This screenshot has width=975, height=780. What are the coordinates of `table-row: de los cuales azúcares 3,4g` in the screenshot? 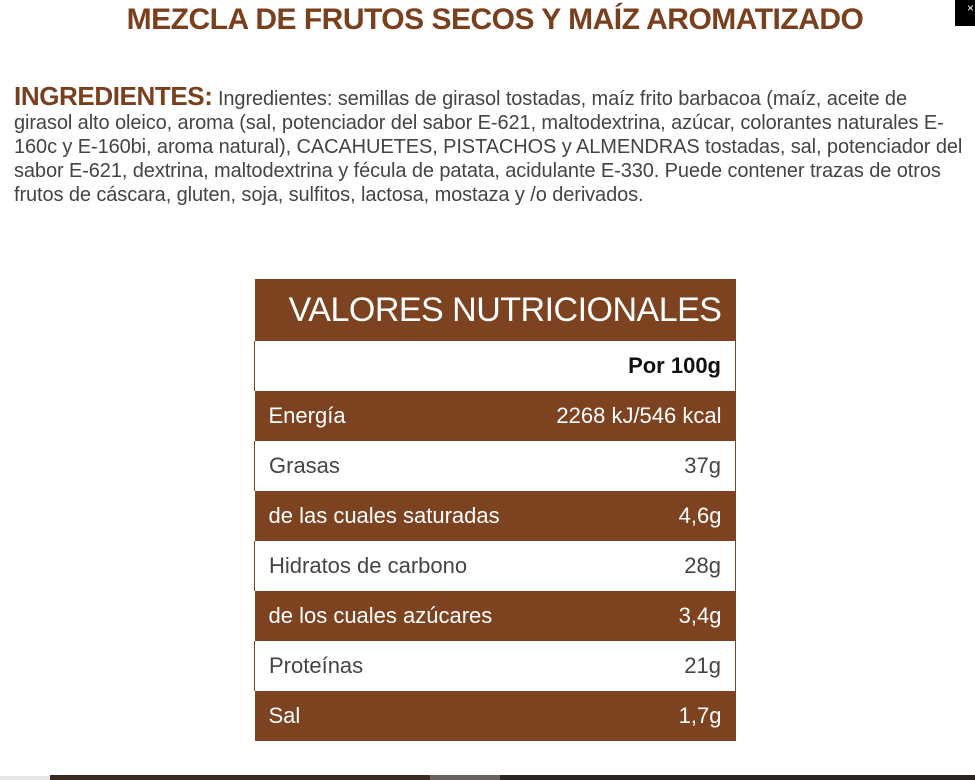 It's located at (495, 616).